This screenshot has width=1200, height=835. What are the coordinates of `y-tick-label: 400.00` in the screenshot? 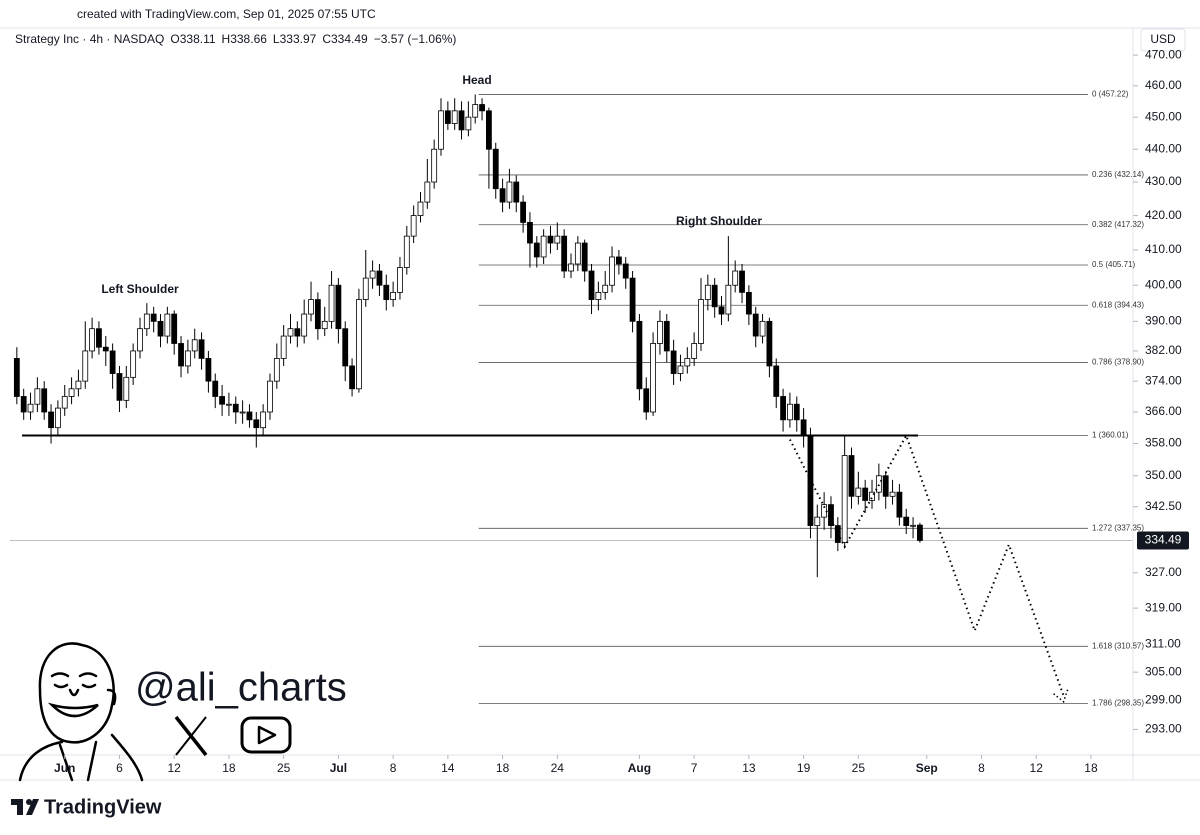 It's located at (1163, 284).